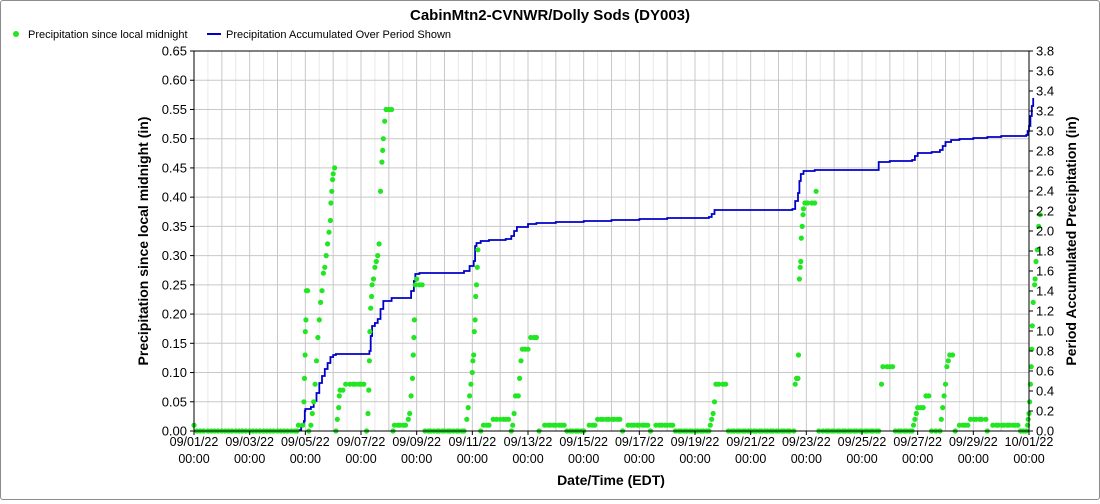 The image size is (1100, 504). What do you see at coordinates (416, 442) in the screenshot?
I see `x-tick-label-date: 09/09/22` at bounding box center [416, 442].